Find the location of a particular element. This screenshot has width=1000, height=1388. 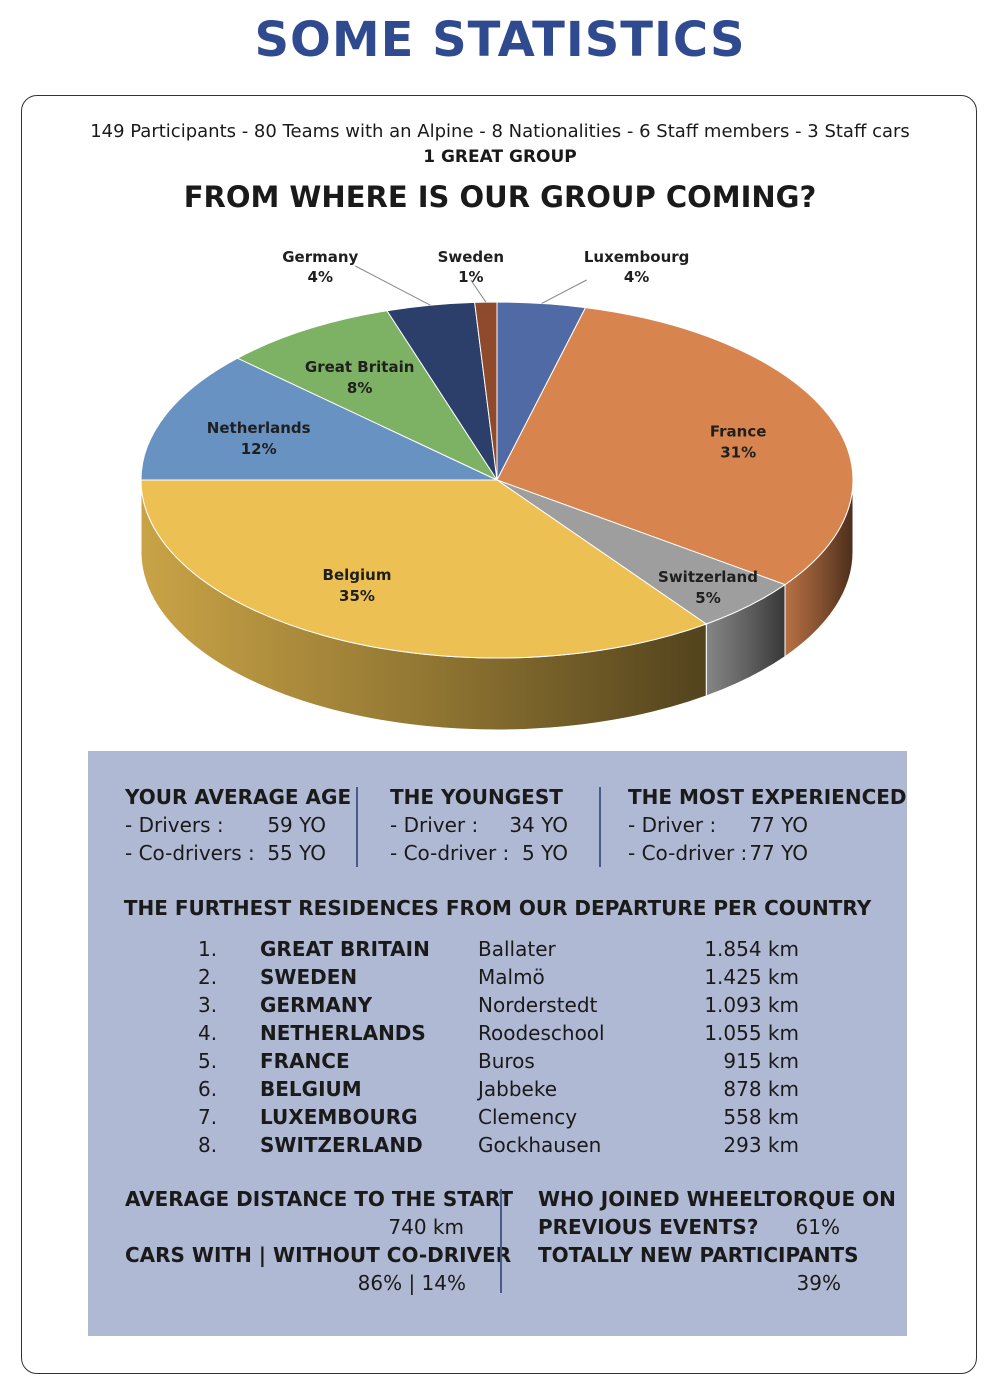

pie-label-value-france: 31% is located at coordinates (738, 453).